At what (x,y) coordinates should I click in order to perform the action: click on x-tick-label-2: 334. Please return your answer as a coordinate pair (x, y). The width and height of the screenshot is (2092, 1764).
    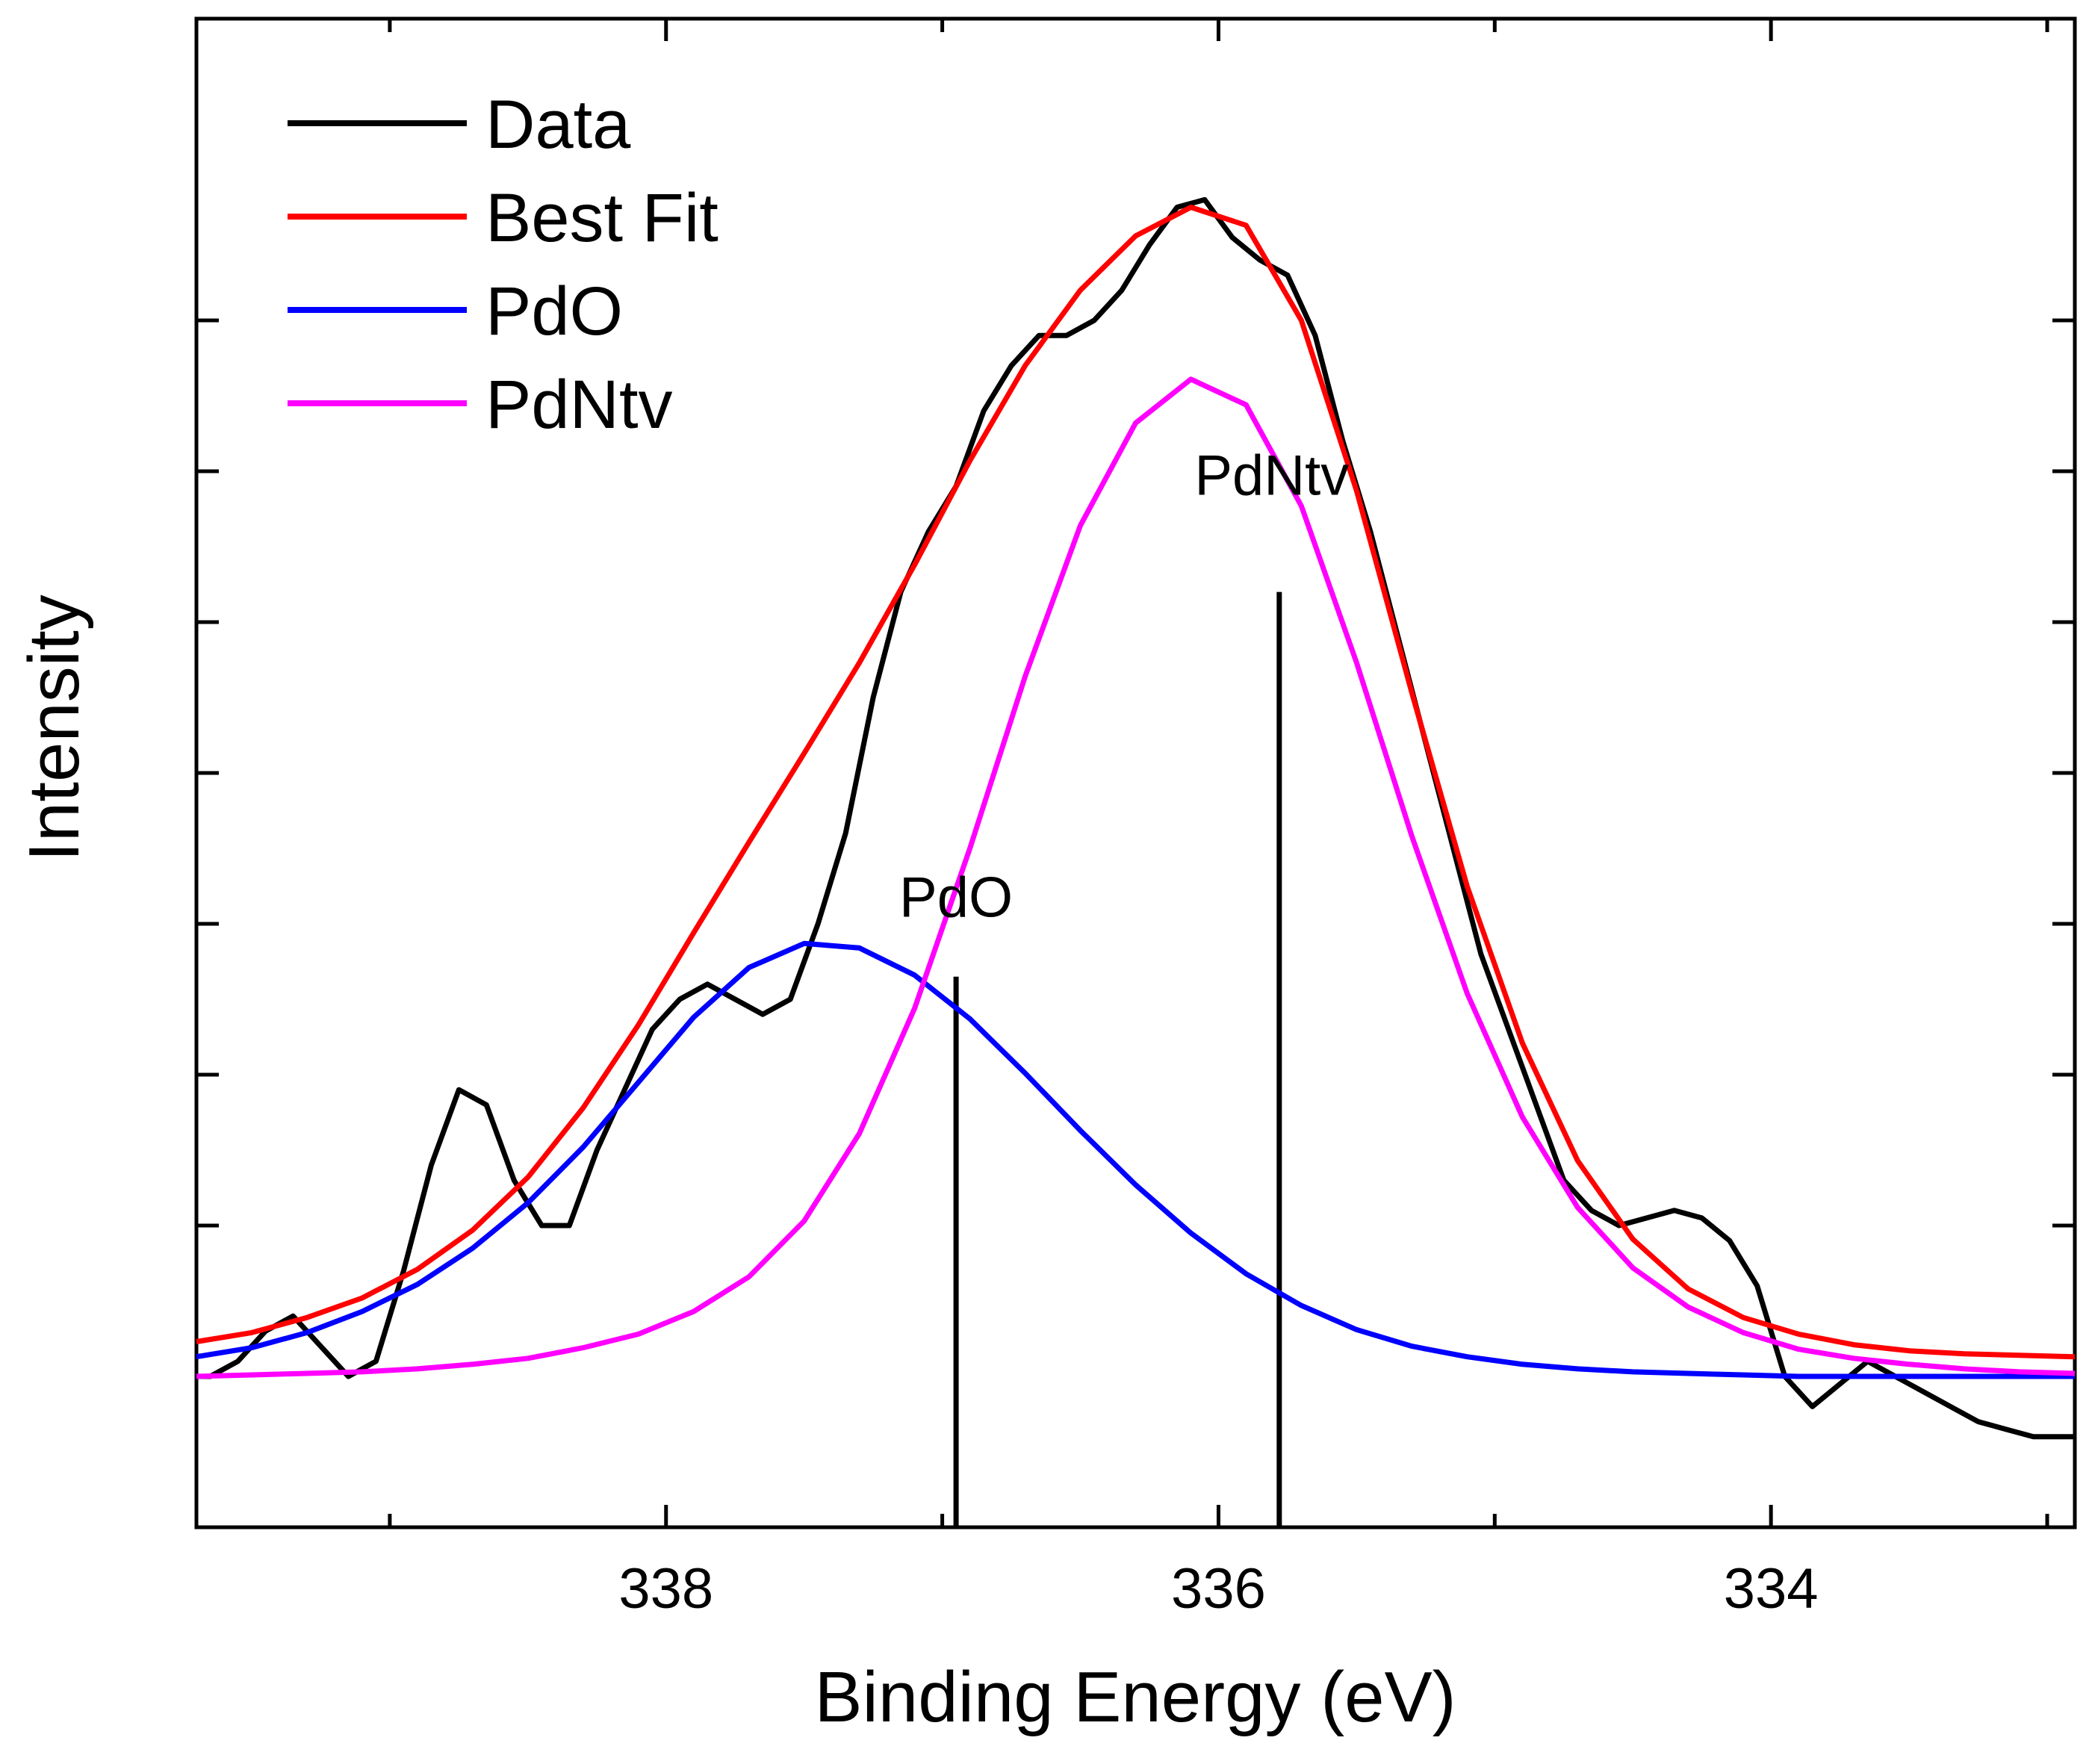
    Looking at the image, I should click on (1772, 1589).